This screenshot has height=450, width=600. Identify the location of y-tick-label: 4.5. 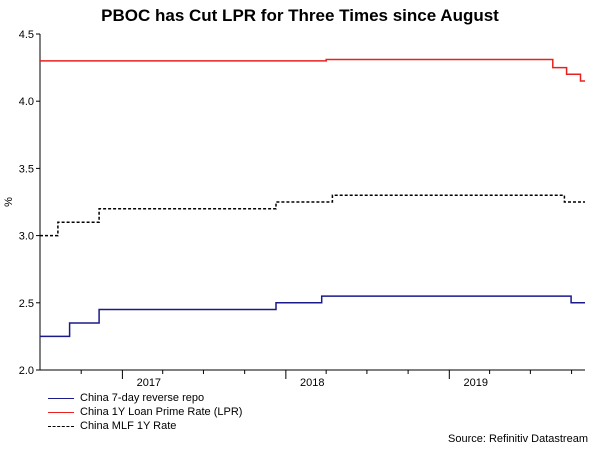
(26, 35).